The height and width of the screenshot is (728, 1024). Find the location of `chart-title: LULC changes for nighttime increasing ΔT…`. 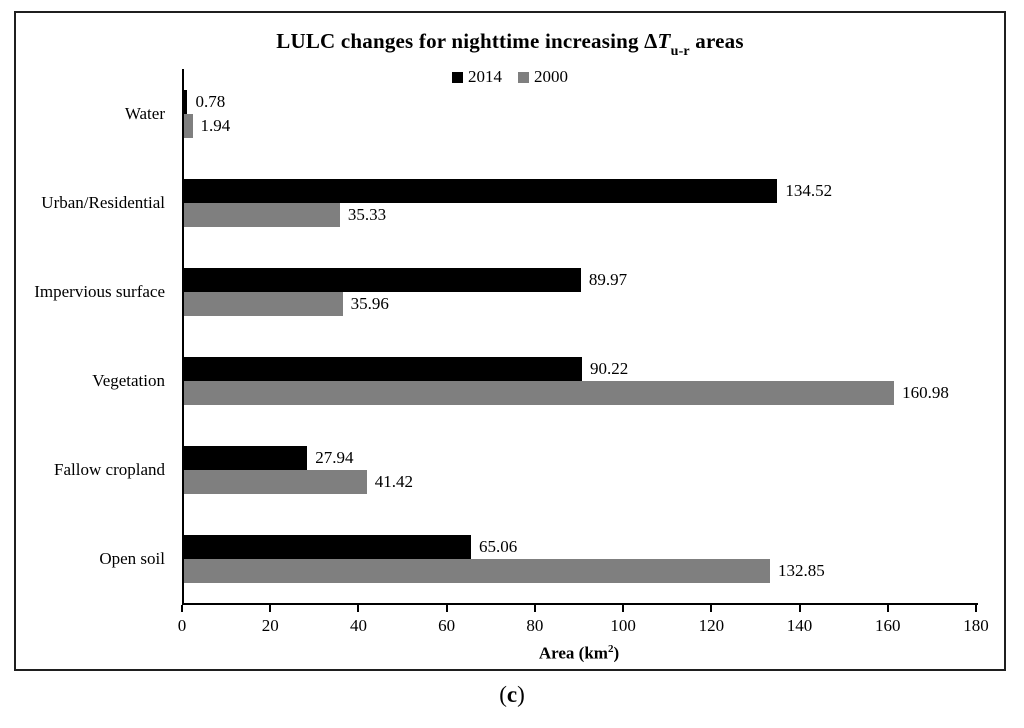

chart-title: LULC changes for nighttime increasing ΔT… is located at coordinates (510, 44).